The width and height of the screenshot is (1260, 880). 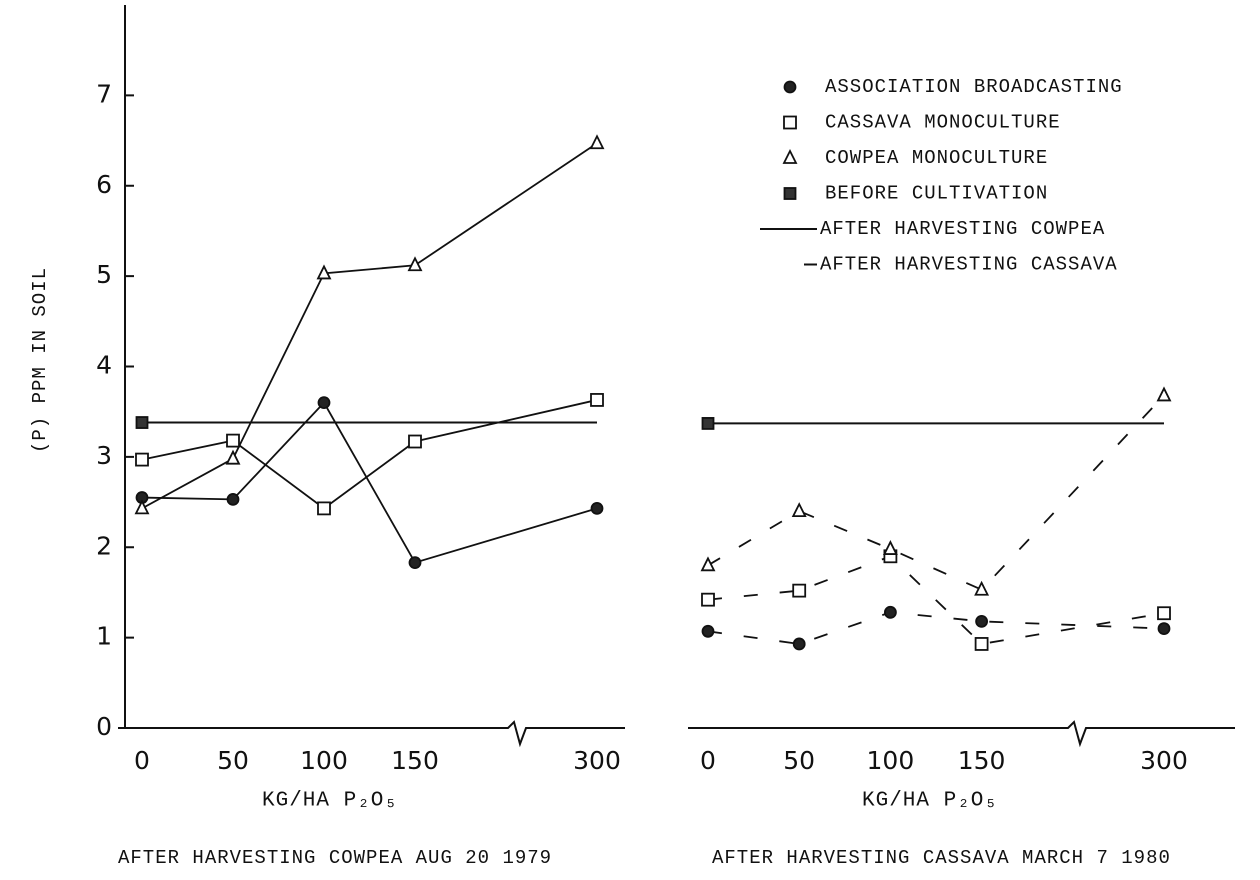 I want to click on legend-label: COWPEA MONOCULTURE, so click(x=936, y=158).